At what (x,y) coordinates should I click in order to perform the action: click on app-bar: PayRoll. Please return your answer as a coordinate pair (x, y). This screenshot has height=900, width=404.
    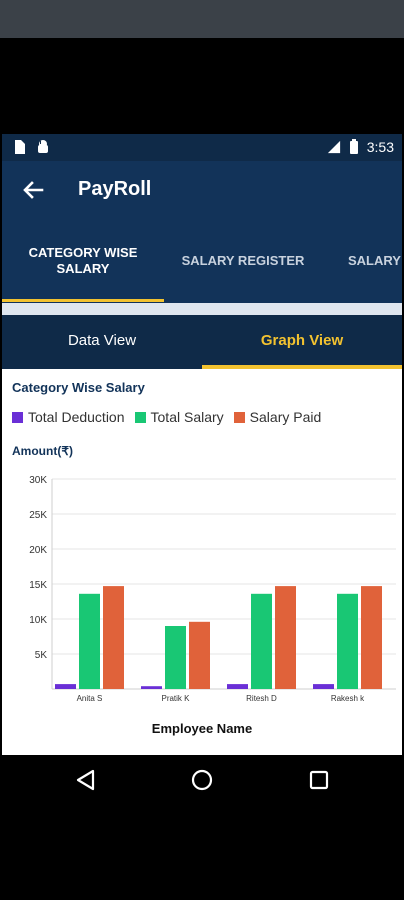
    Looking at the image, I should click on (202, 190).